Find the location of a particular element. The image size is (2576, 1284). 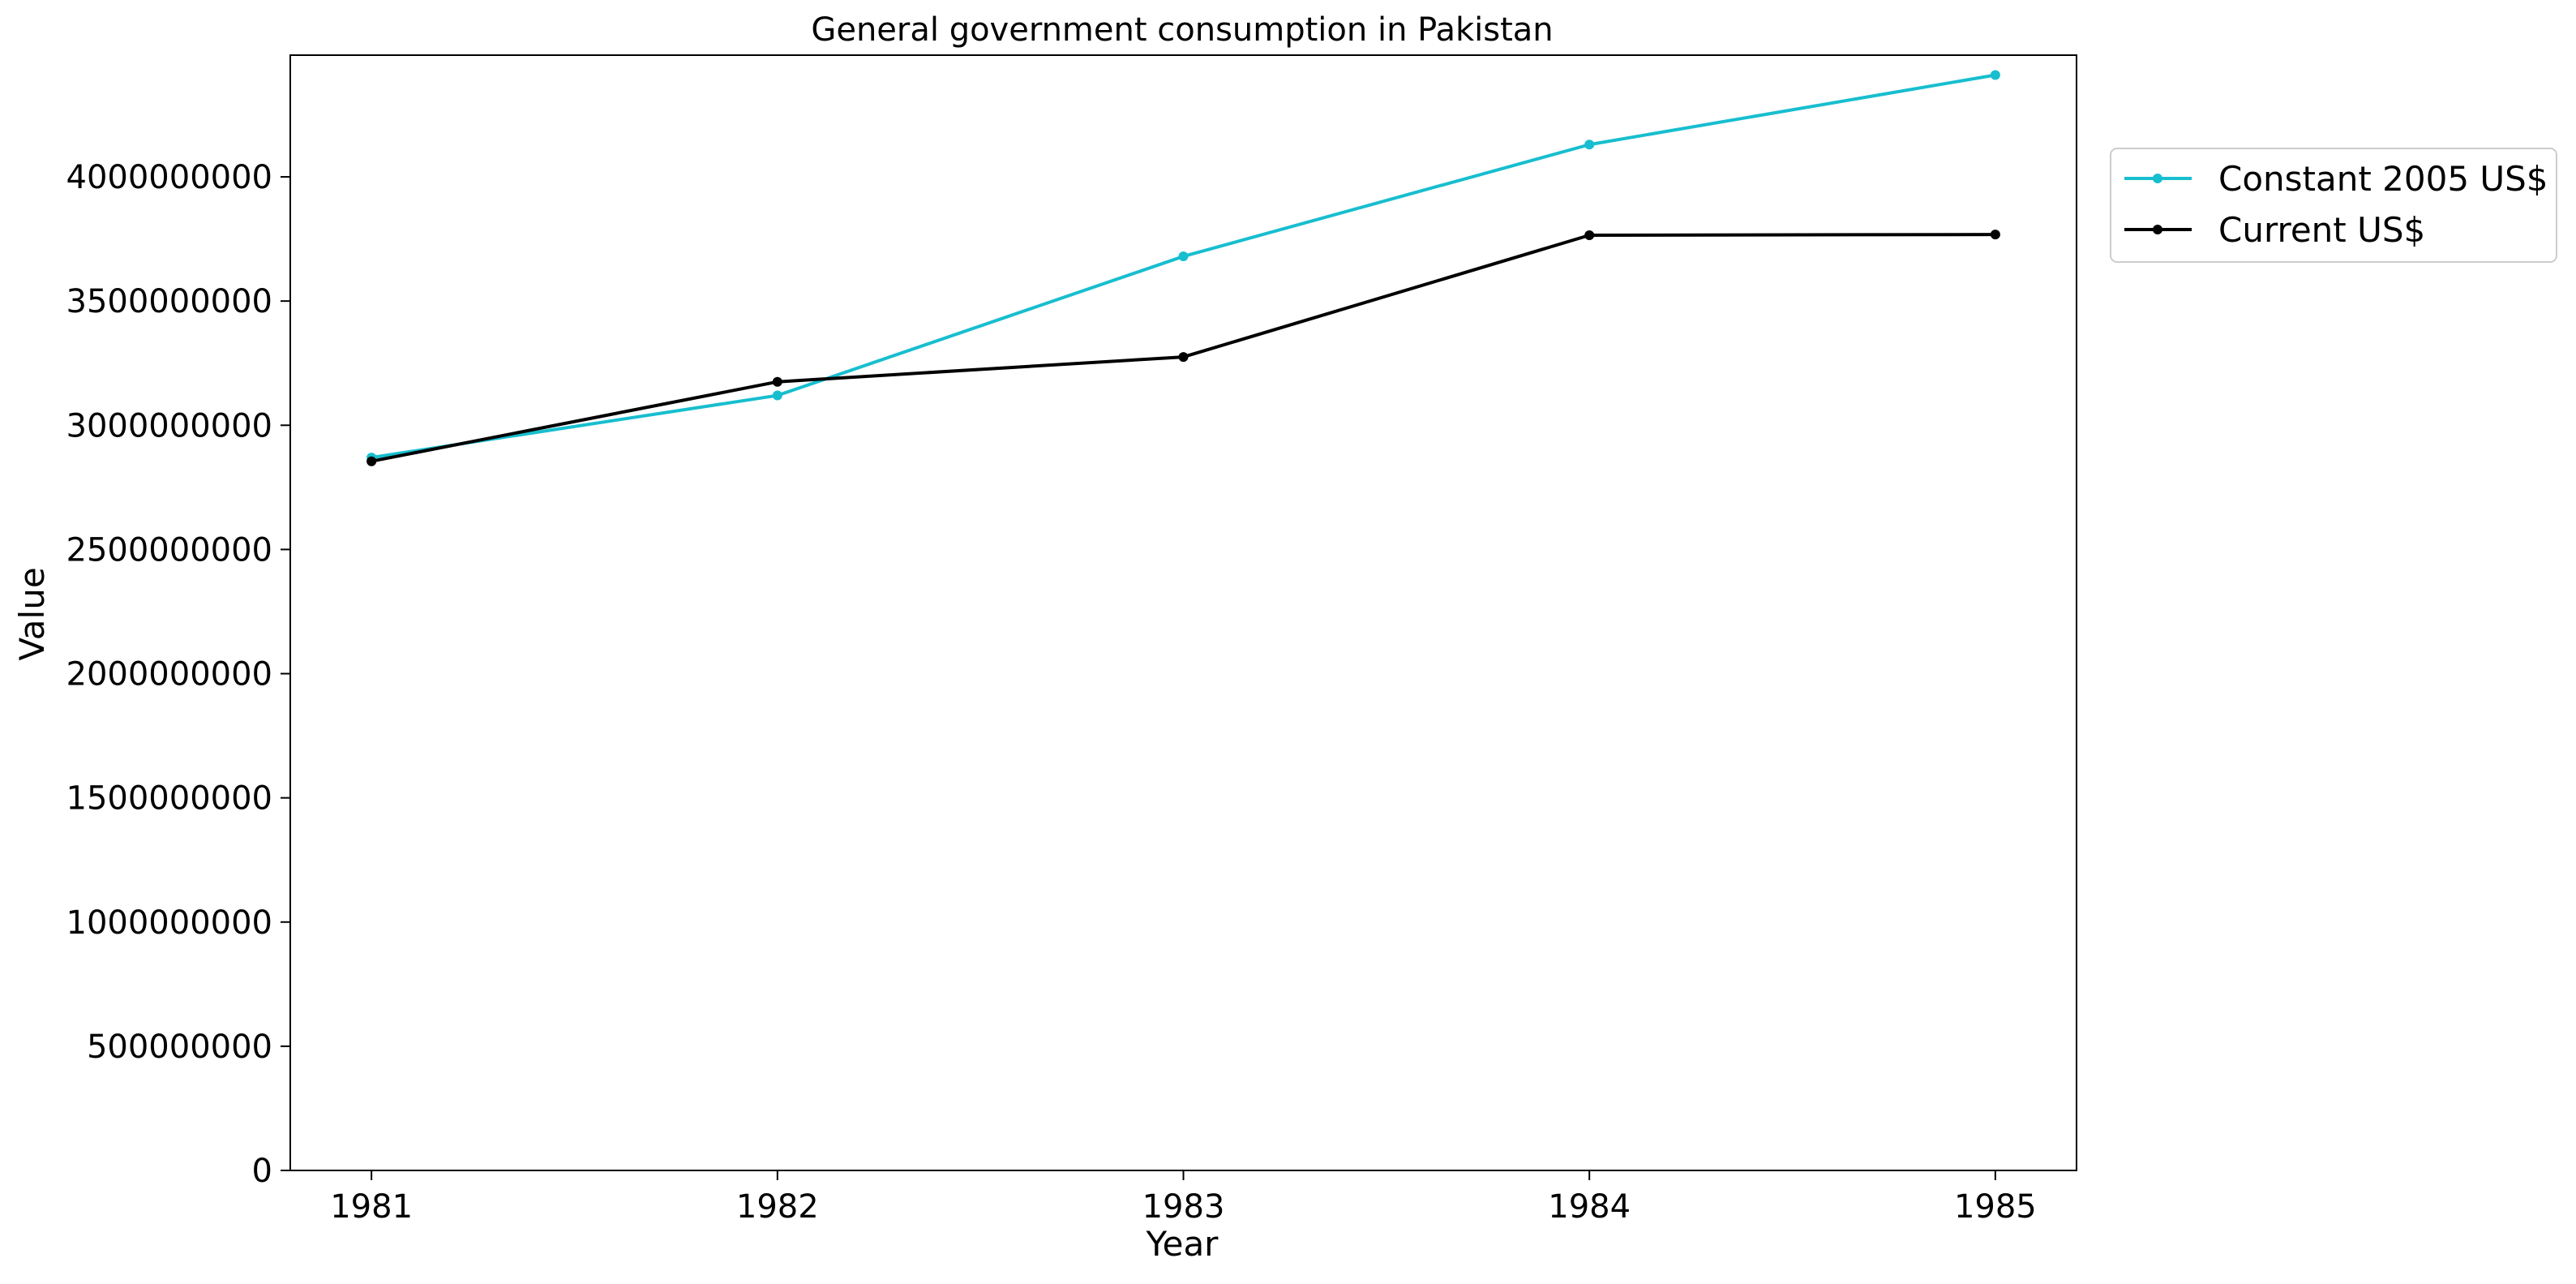

data-point-constant-2005-us-1985 is located at coordinates (1995, 75).